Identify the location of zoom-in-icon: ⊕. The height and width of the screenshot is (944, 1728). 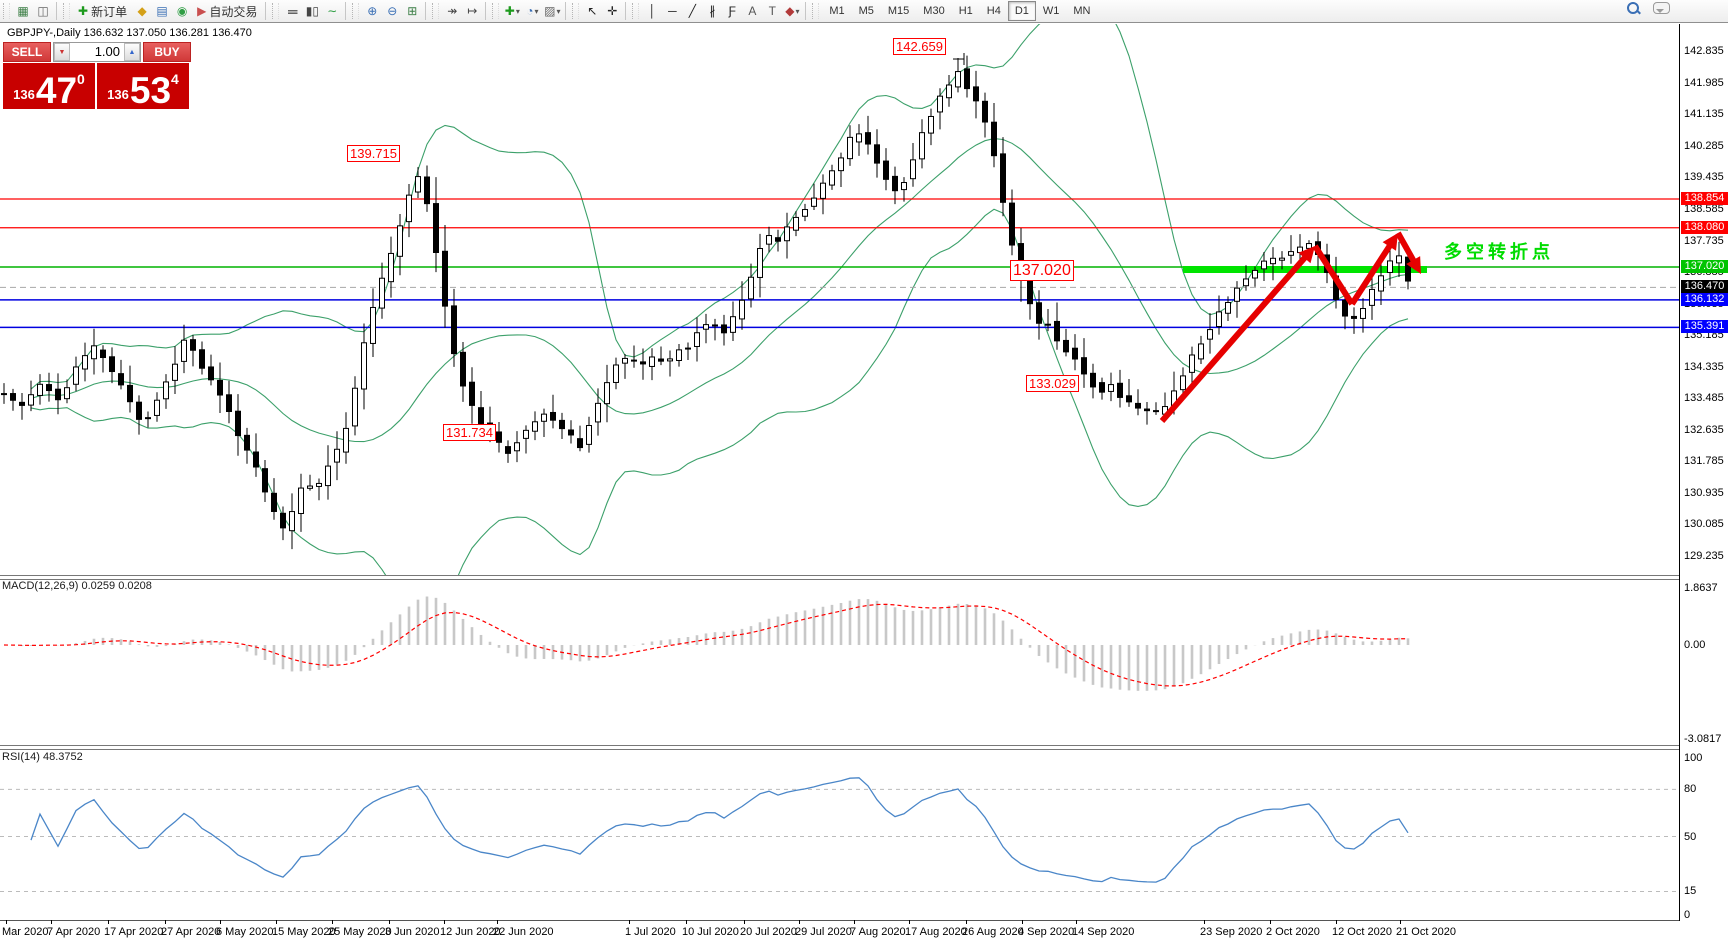
(372, 11).